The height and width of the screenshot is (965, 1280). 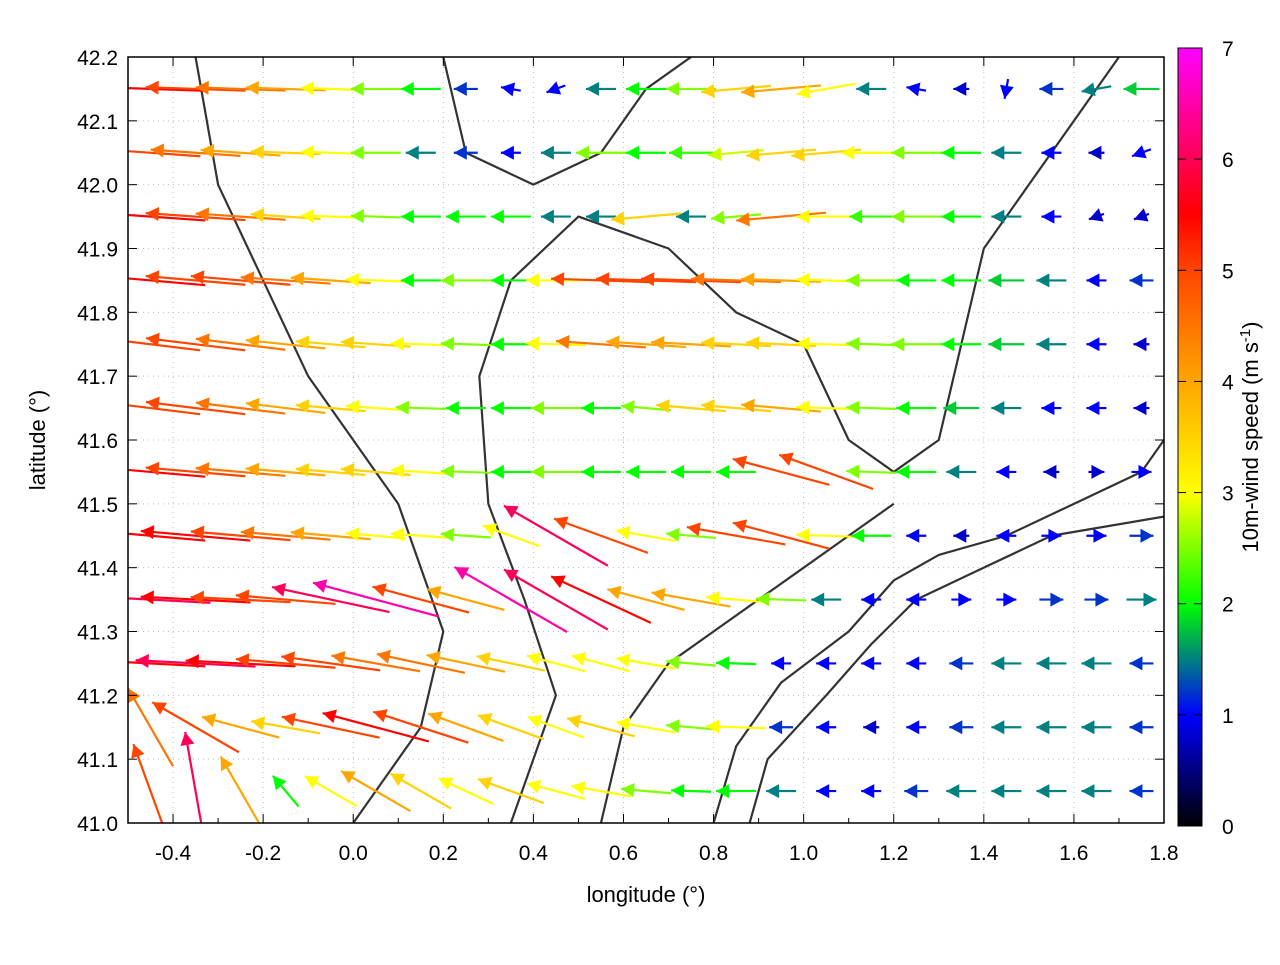 What do you see at coordinates (97, 824) in the screenshot?
I see `y-tick-label: 41.0` at bounding box center [97, 824].